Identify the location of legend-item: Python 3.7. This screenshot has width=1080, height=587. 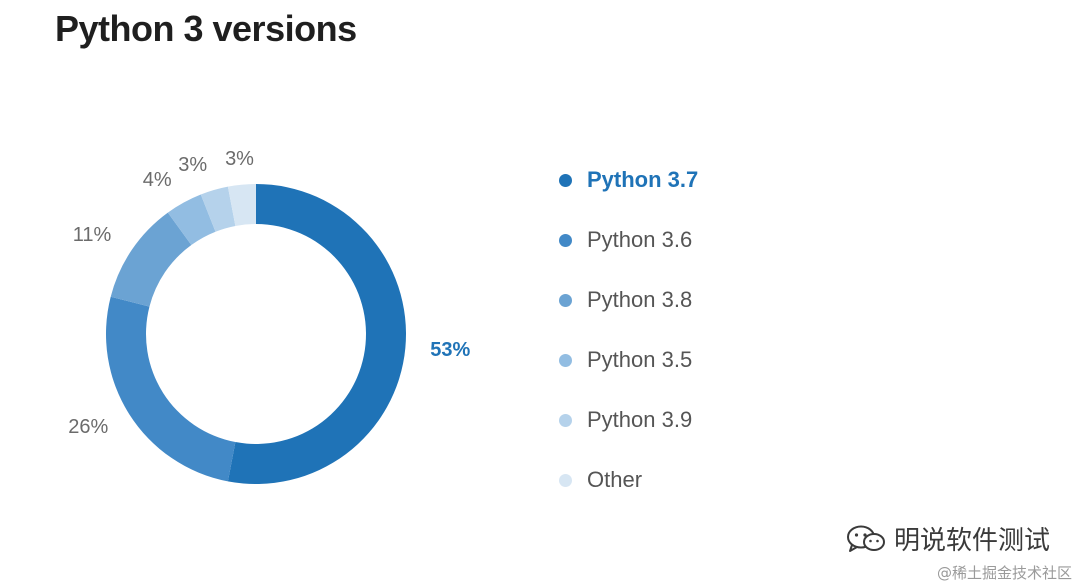
(626, 180).